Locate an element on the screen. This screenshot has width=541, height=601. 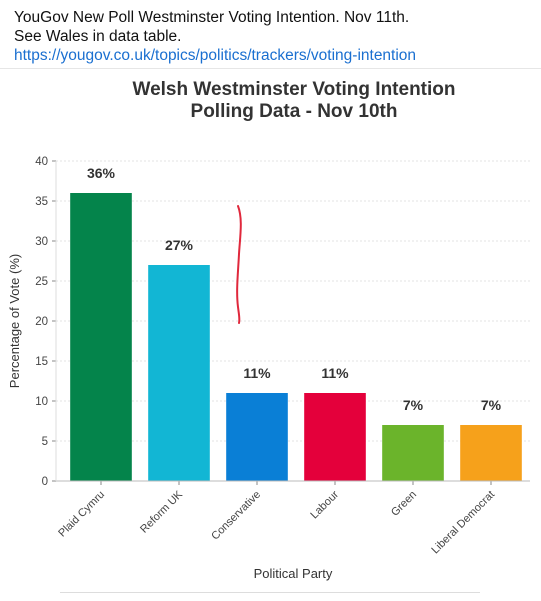
y-tick-label: 20 is located at coordinates (41, 322).